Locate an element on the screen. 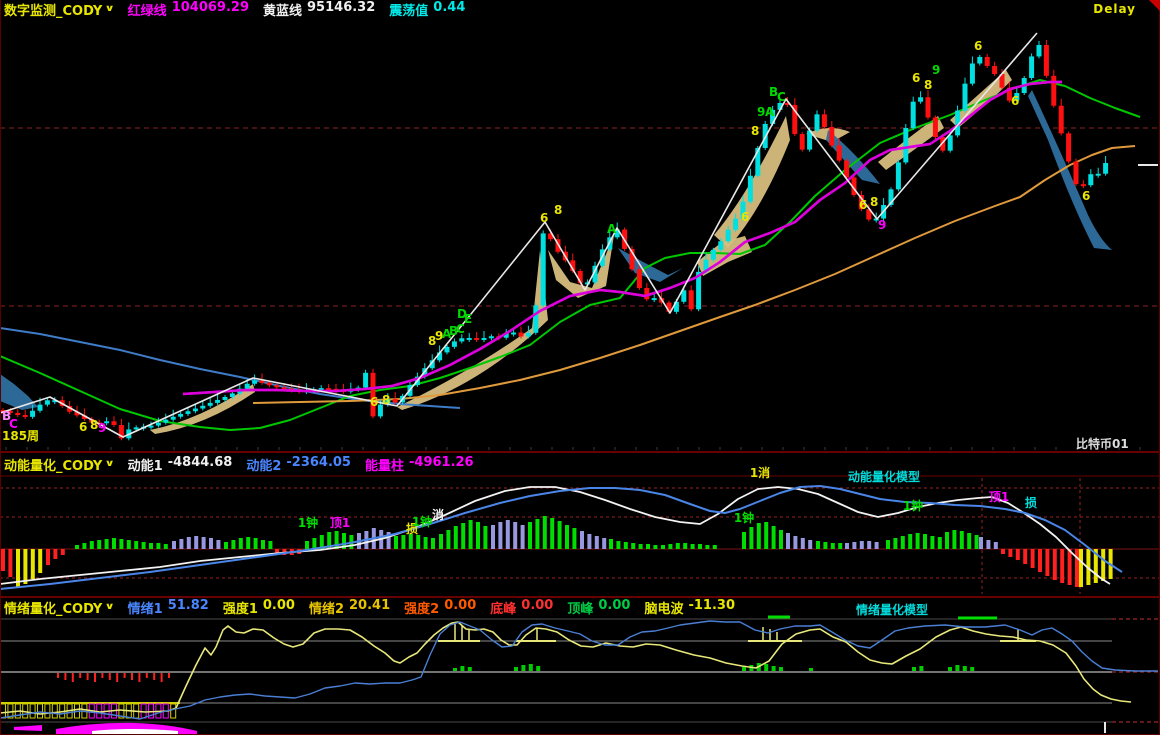  indicator-field: 动能2 -2364.05 is located at coordinates (298, 464).